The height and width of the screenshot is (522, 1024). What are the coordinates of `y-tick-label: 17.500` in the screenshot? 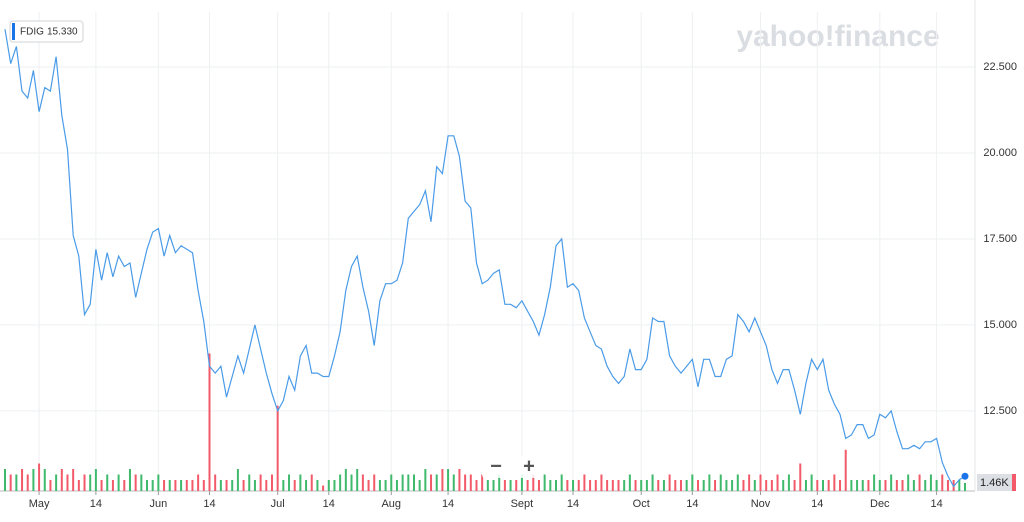 It's located at (1000, 239).